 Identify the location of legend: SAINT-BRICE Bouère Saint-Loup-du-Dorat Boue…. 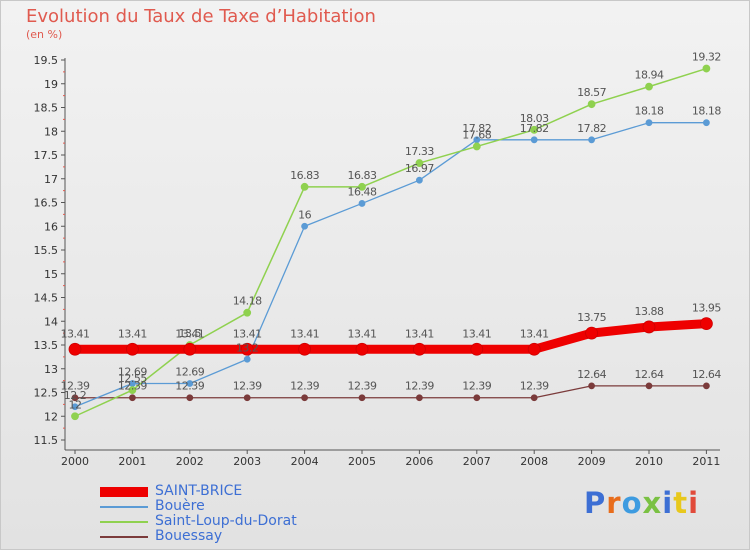
(198, 514).